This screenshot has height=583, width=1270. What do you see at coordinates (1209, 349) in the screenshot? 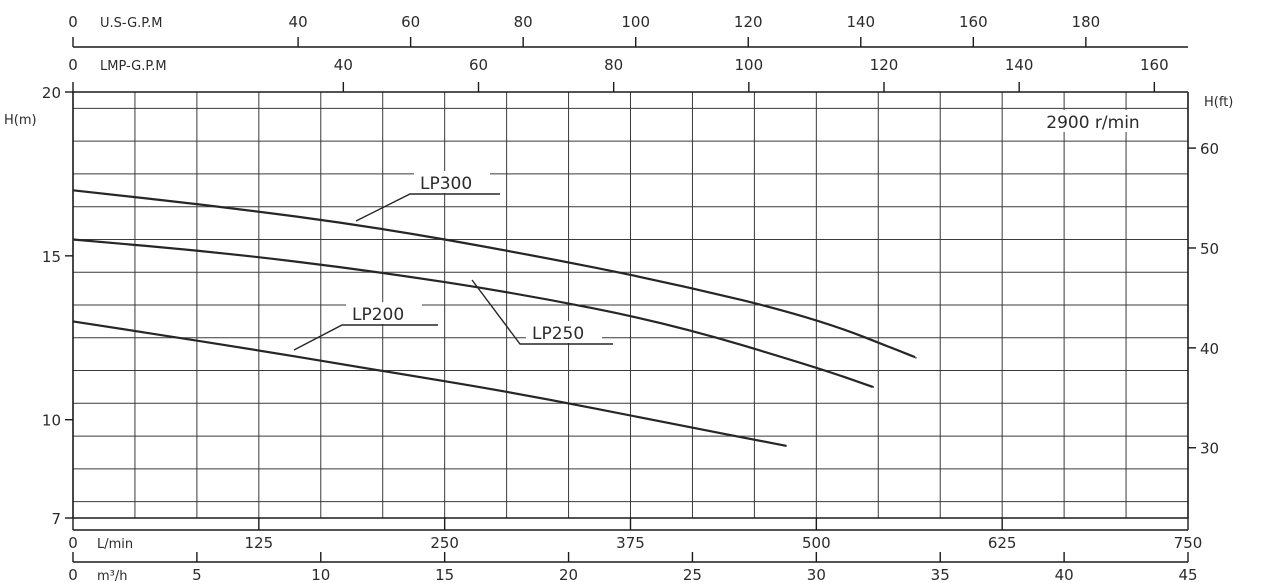
I see `y-axis-right-tick-label: 40` at bounding box center [1209, 349].